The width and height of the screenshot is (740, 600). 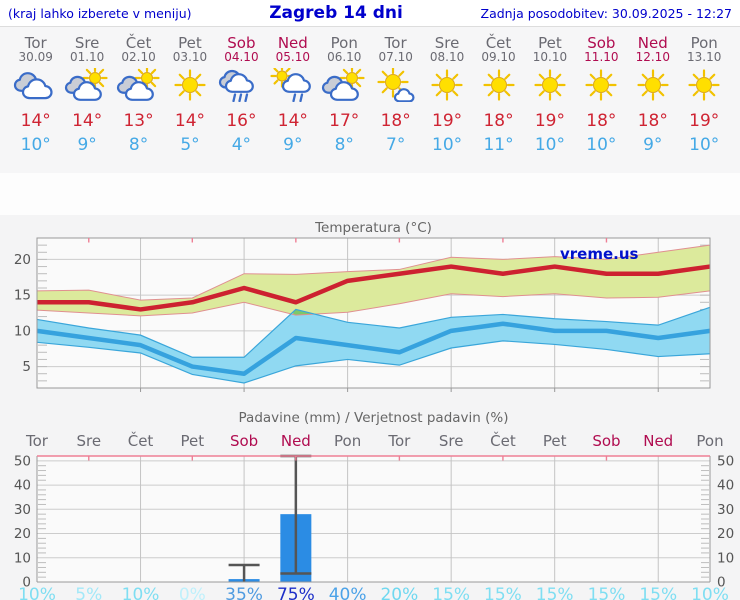 What do you see at coordinates (725, 461) in the screenshot?
I see `y-axis-label: 50` at bounding box center [725, 461].